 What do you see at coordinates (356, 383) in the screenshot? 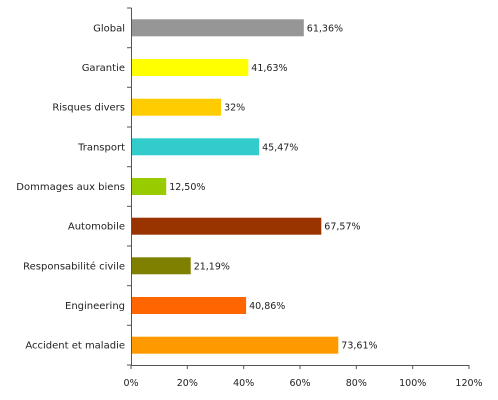
I see `x-tick-label: 80%` at bounding box center [356, 383].